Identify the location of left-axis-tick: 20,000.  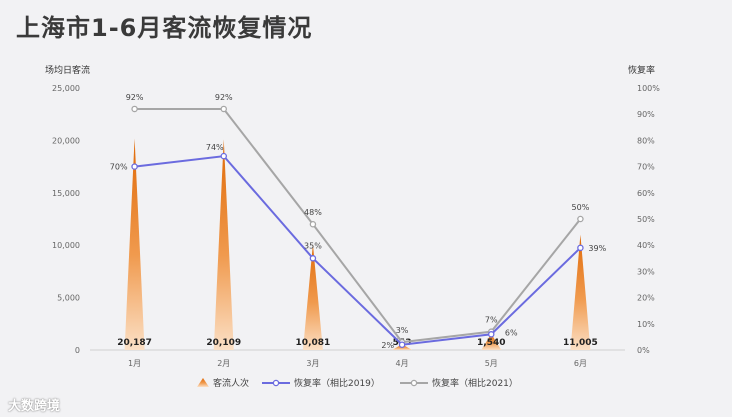
(66, 140).